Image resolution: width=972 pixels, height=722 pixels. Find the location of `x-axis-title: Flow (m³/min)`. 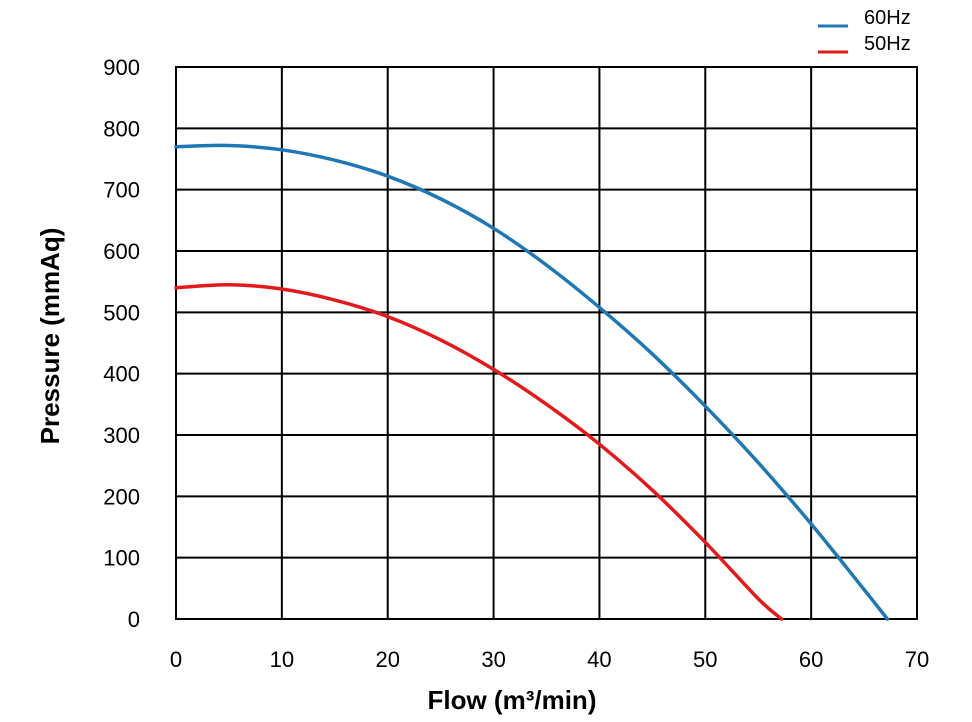

x-axis-title: Flow (m³/min) is located at coordinates (512, 700).